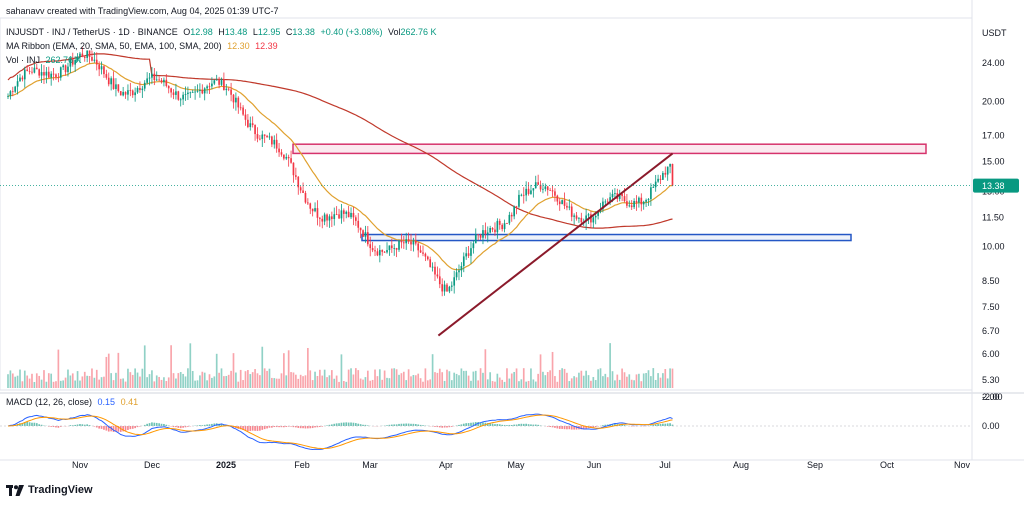 The image size is (1024, 508). What do you see at coordinates (23, 60) in the screenshot?
I see `volume-label: Vol · INJ` at bounding box center [23, 60].